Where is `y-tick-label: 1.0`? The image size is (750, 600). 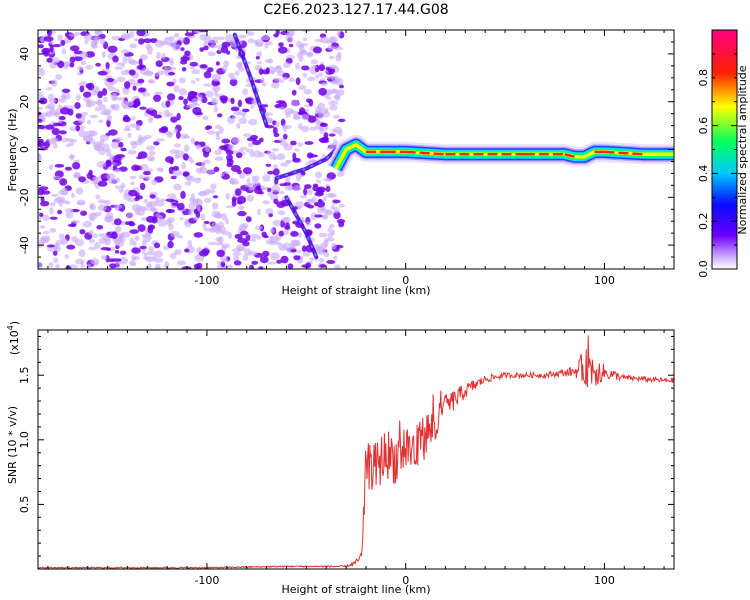 y-tick-label: 1.0 is located at coordinates (24, 440).